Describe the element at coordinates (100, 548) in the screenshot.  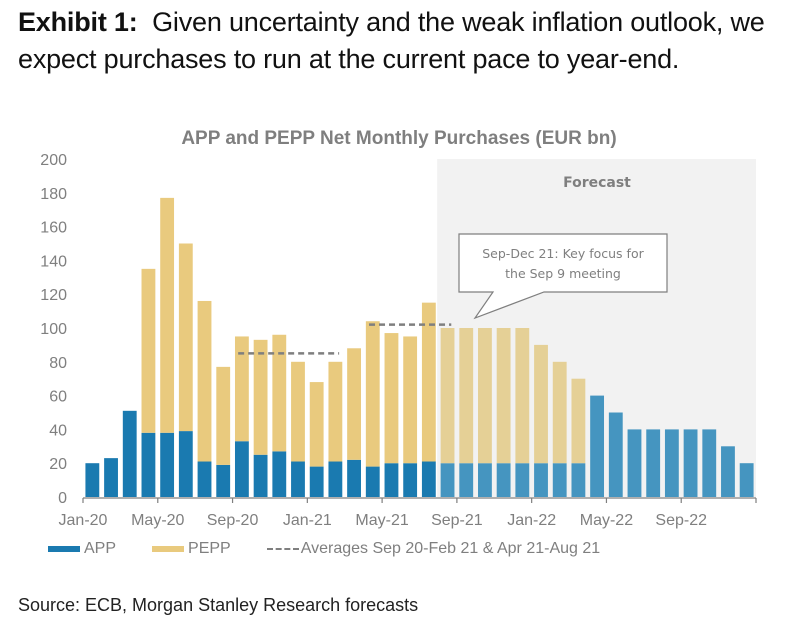
I see `legend-label-app: APP` at that location.